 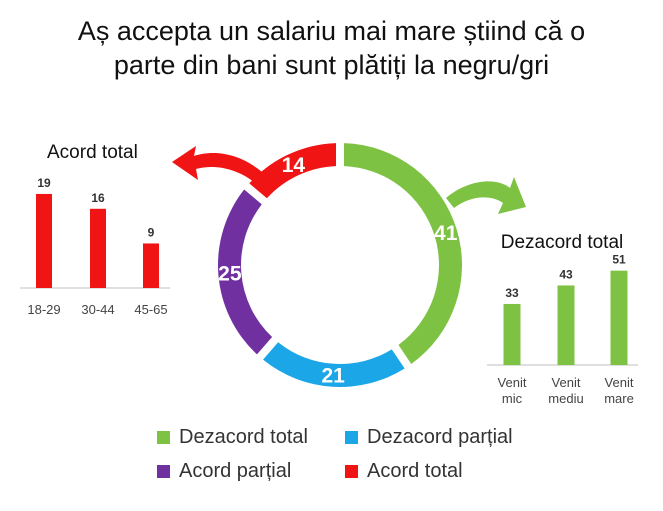 I want to click on tick-label-venit-mic: mic, so click(x=512, y=398).